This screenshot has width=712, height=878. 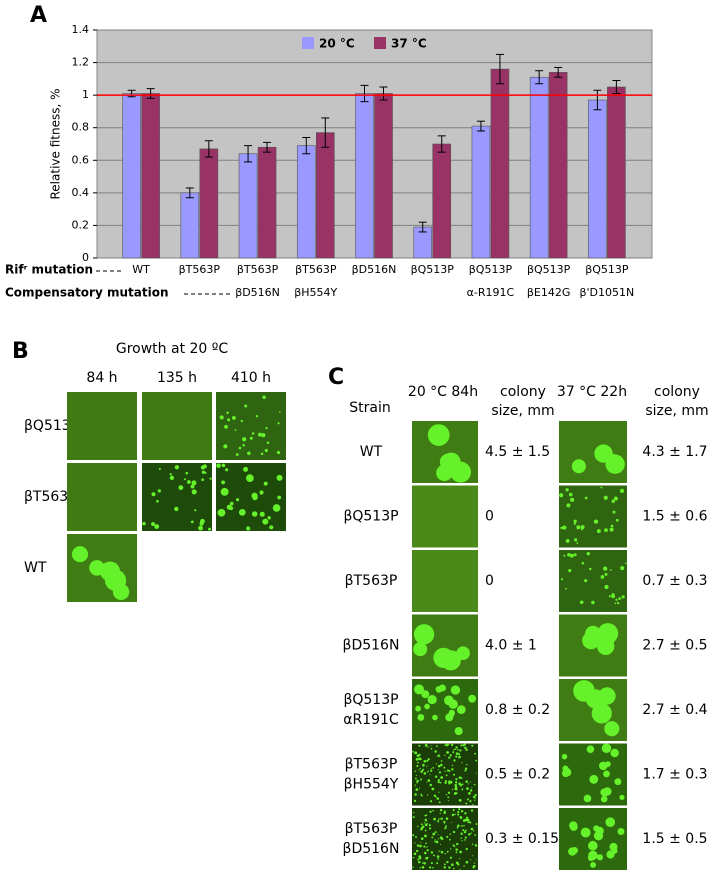 What do you see at coordinates (141, 269) in the screenshot?
I see `x-tick-label: WT` at bounding box center [141, 269].